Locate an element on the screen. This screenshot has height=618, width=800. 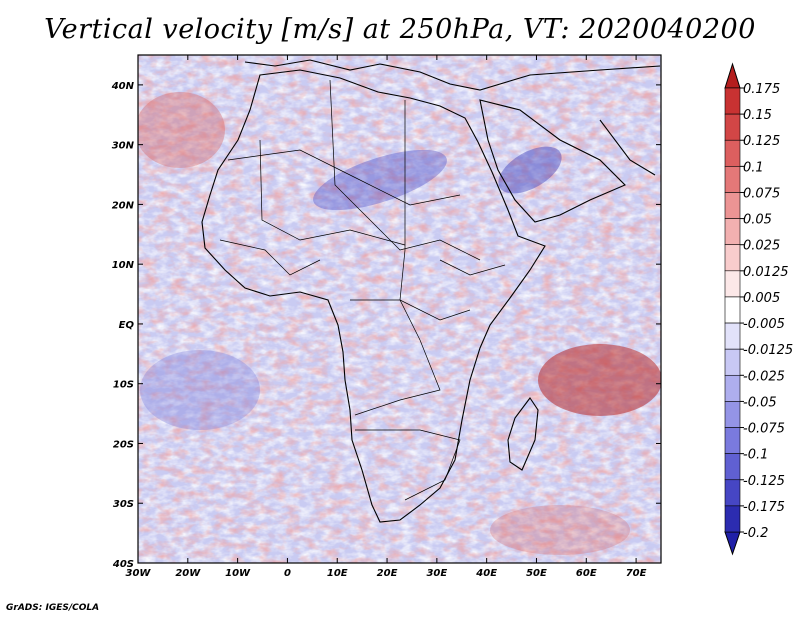
lon-tick-label: 30E is located at coordinates (436, 573).